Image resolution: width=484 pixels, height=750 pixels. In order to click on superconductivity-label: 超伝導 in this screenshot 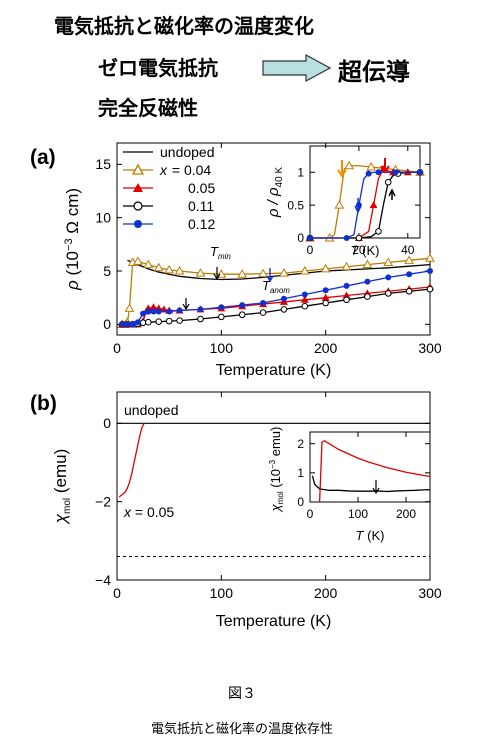, I will do `click(374, 72)`.